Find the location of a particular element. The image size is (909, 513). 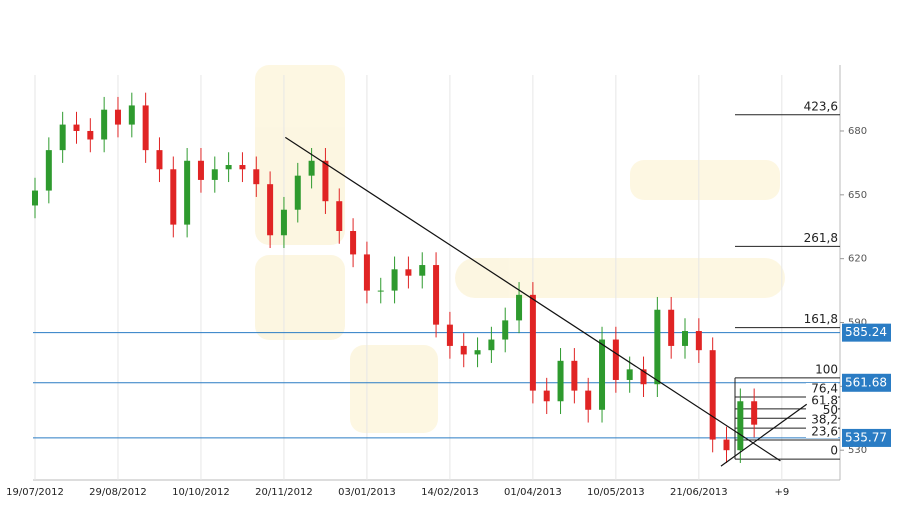

fib-label: 100 is located at coordinates (826, 369).